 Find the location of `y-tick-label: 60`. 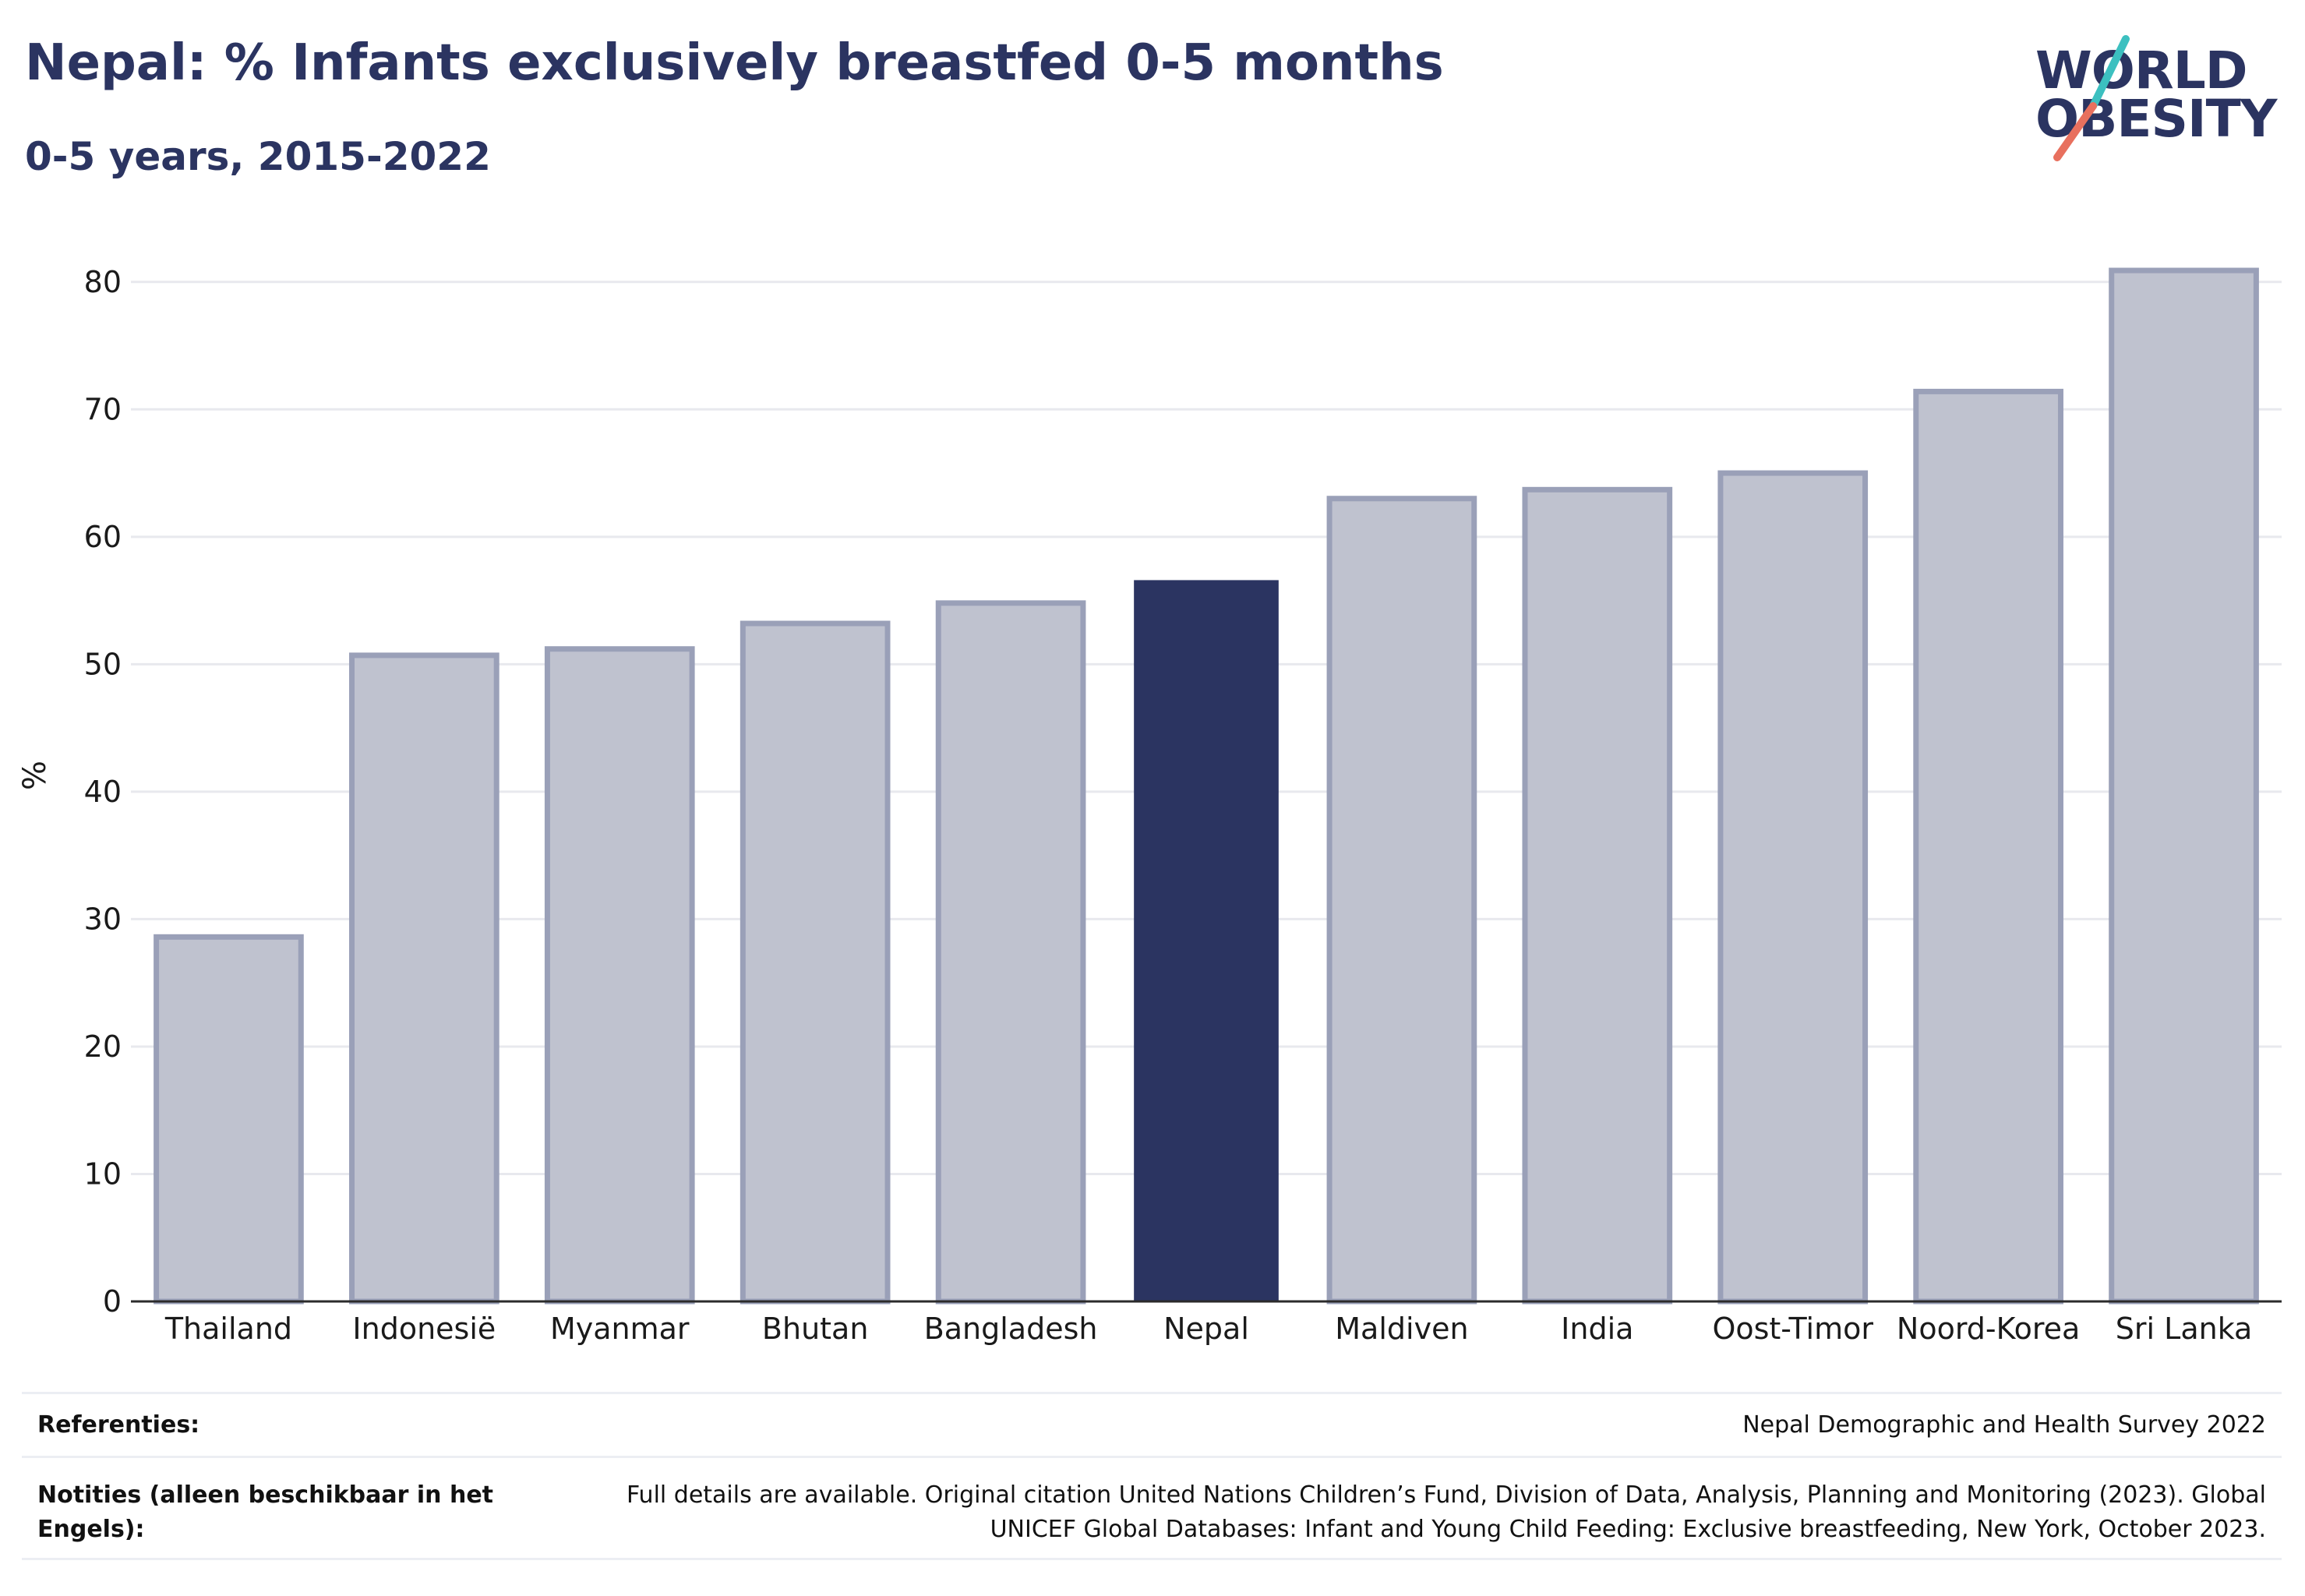

y-tick-label: 60 is located at coordinates (103, 537).